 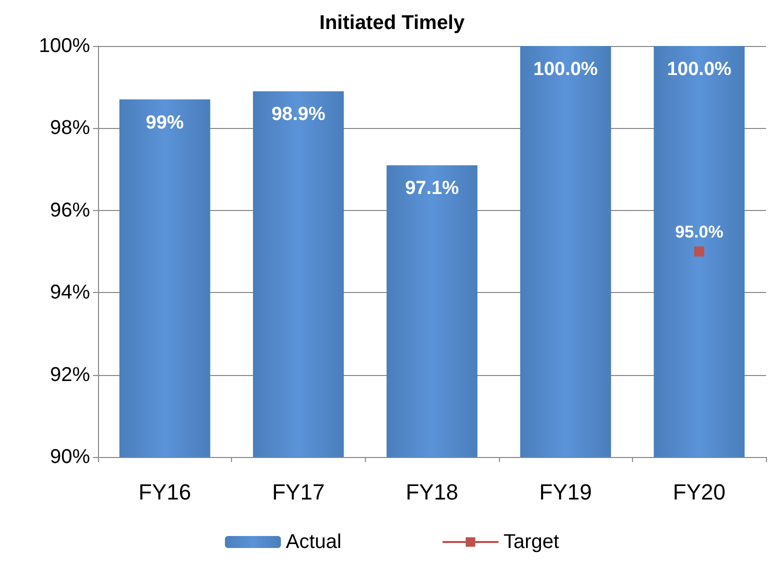 I want to click on x-tick-label: FY16, so click(x=165, y=492).